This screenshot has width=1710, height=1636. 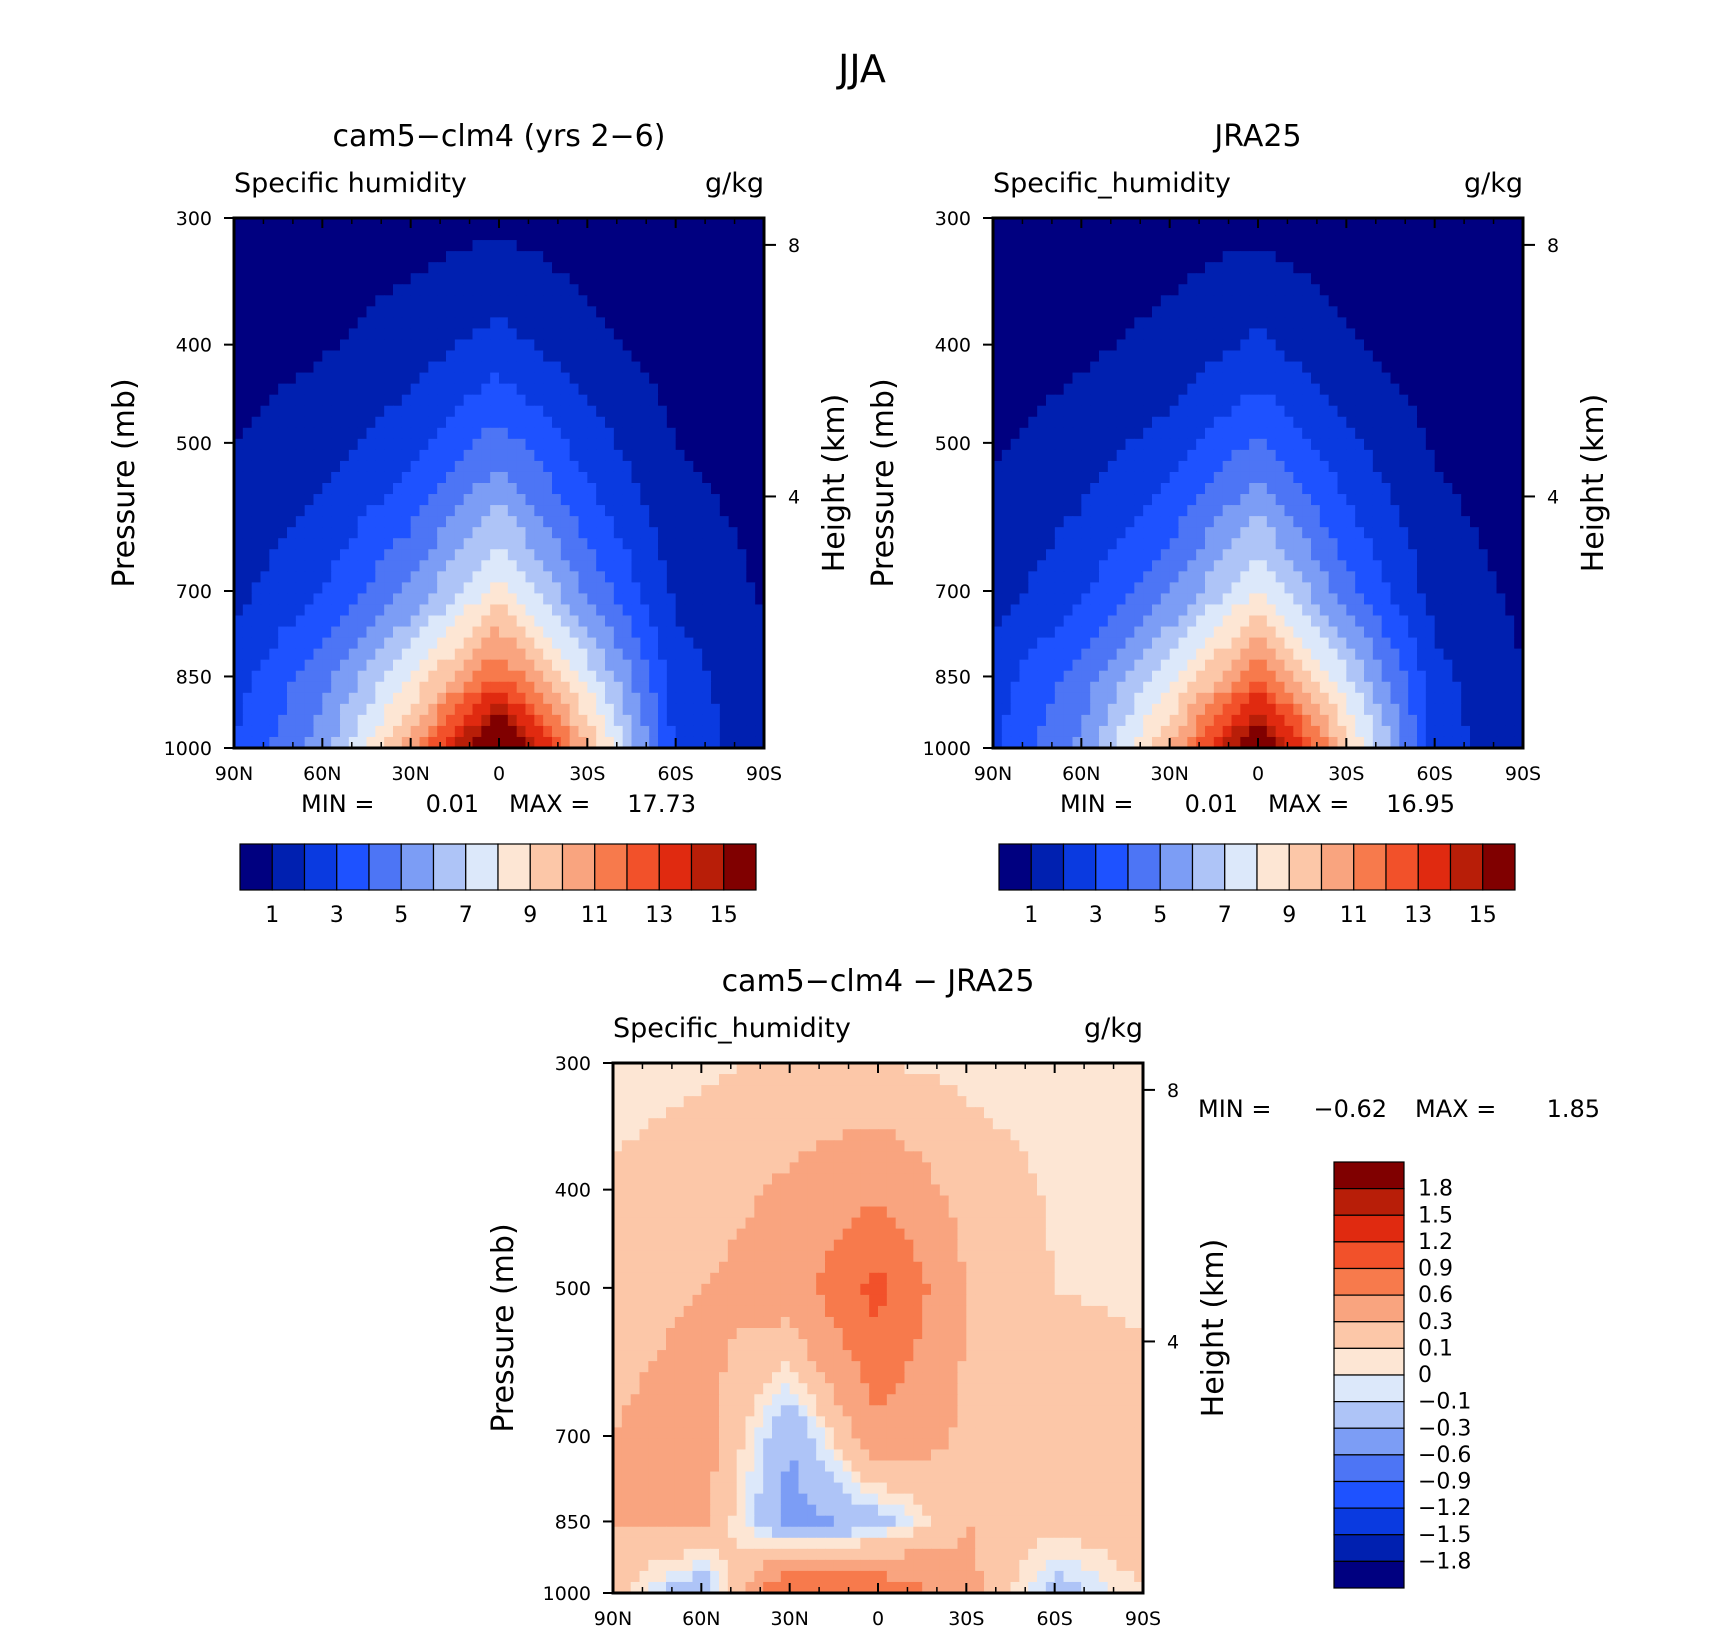 I want to click on colorbar-box, so click(x=256, y=867).